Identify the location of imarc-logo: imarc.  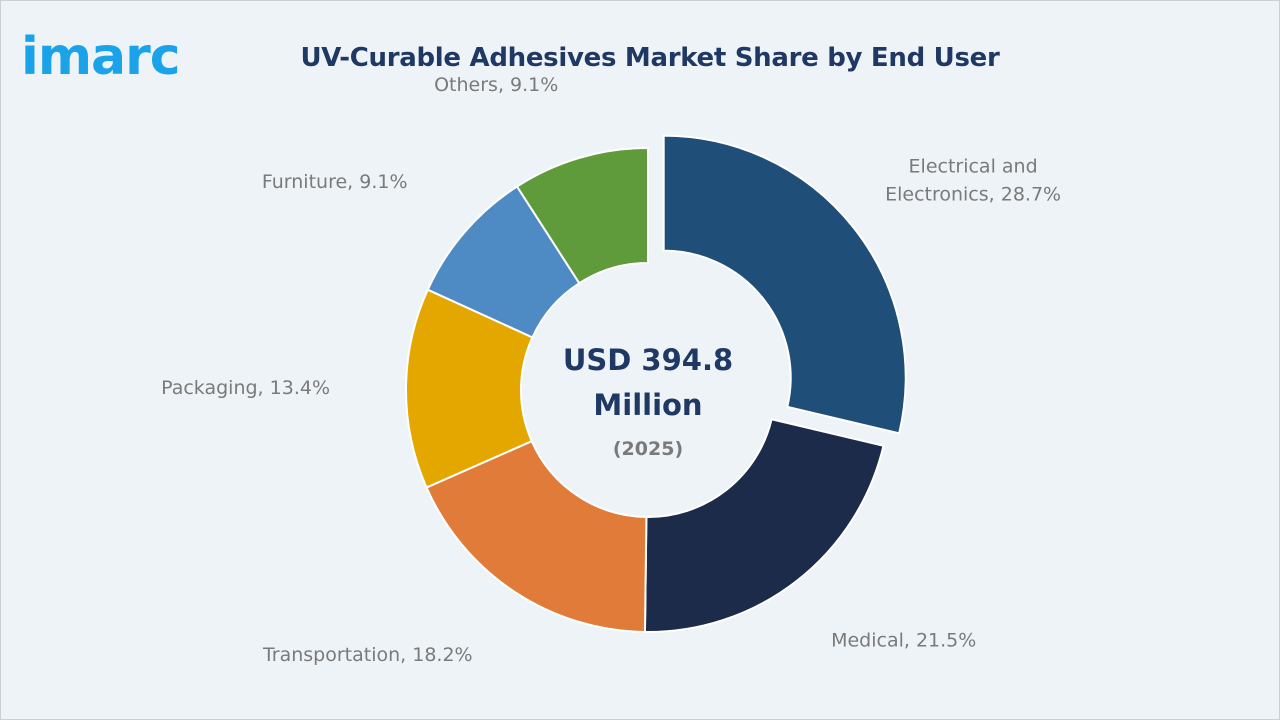
(101, 57).